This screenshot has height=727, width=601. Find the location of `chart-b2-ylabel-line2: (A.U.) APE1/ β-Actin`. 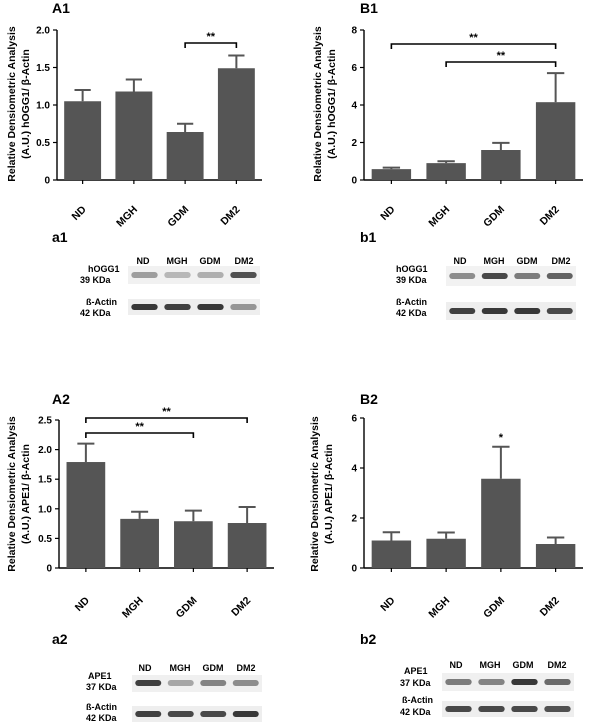

chart-b2-ylabel-line2: (A.U.) APE1/ β-Actin is located at coordinates (329, 494).